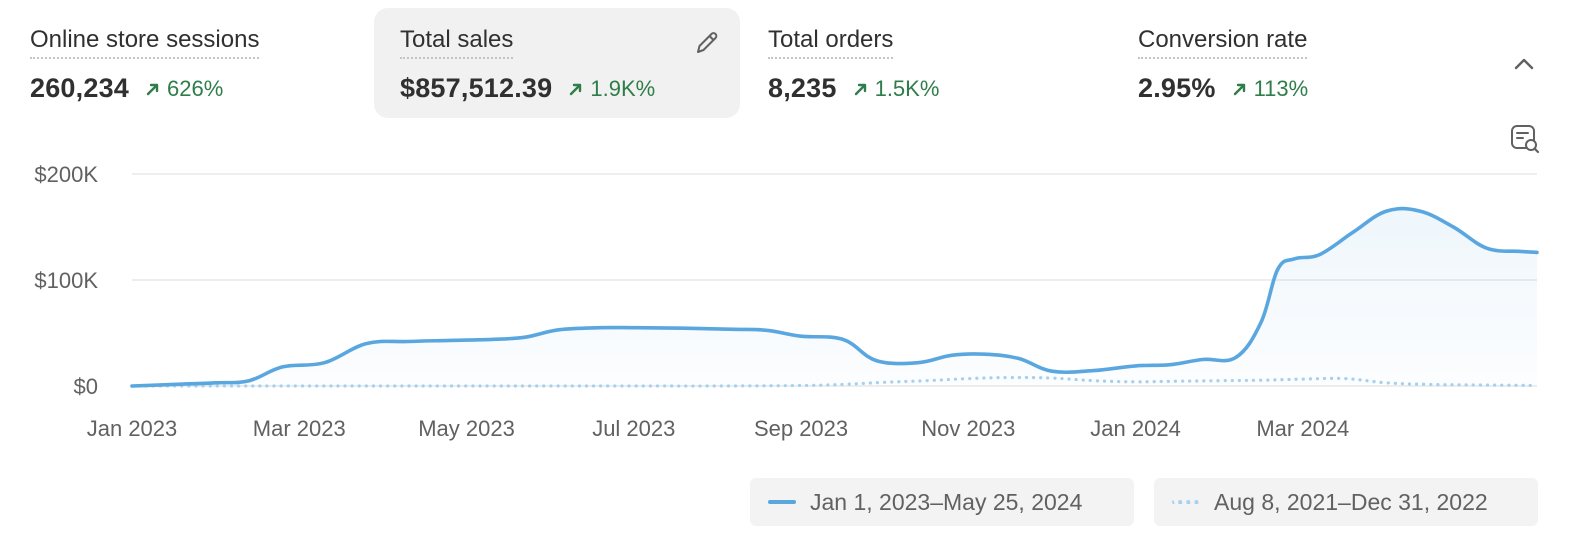 This screenshot has width=1580, height=546. Describe the element at coordinates (968, 428) in the screenshot. I see `x-tick-label: Nov 2023` at that location.